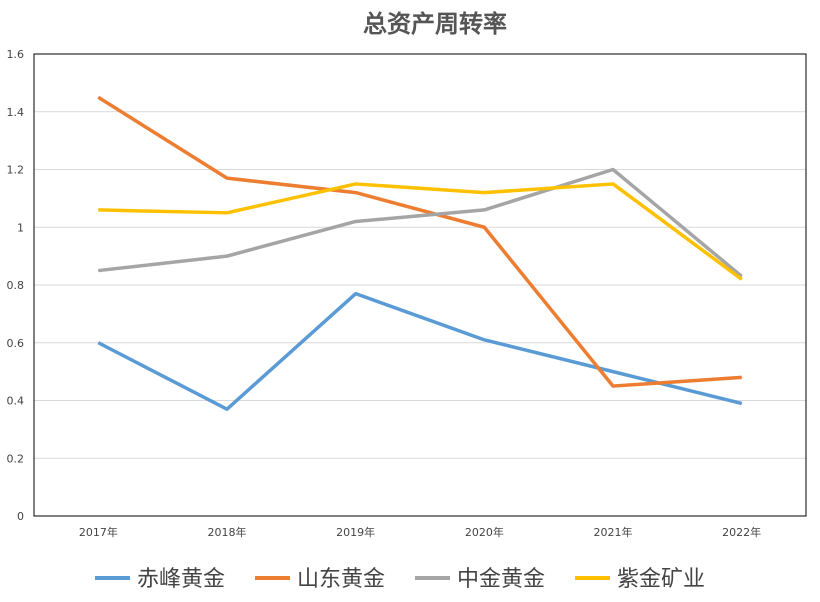  I want to click on y-tick-label: 1.4, so click(16, 112).